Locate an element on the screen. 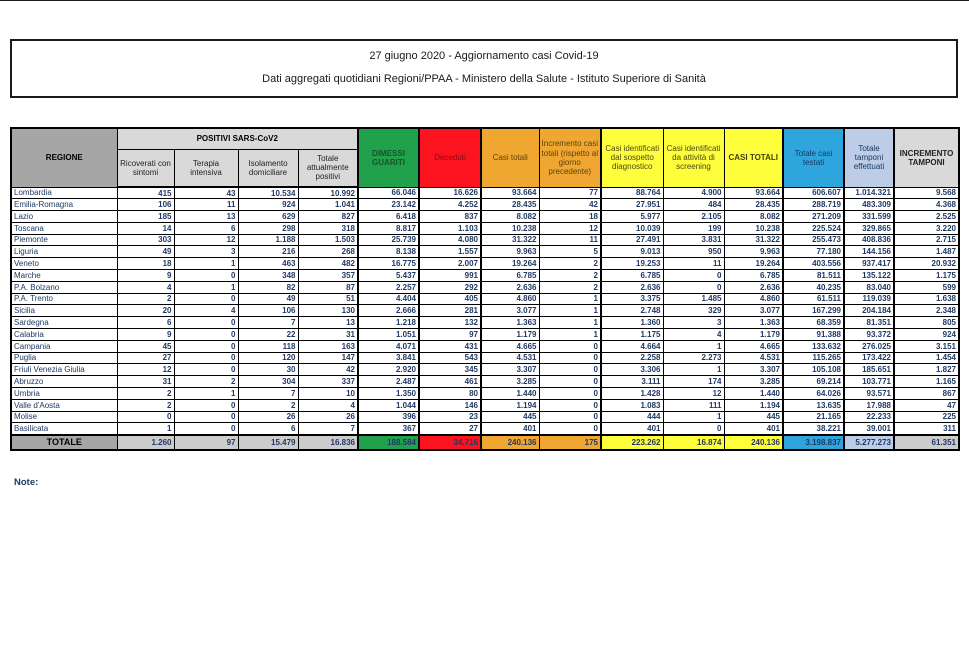 This screenshot has height=657, width=969. cell-tamponi: 185.651 is located at coordinates (869, 370).